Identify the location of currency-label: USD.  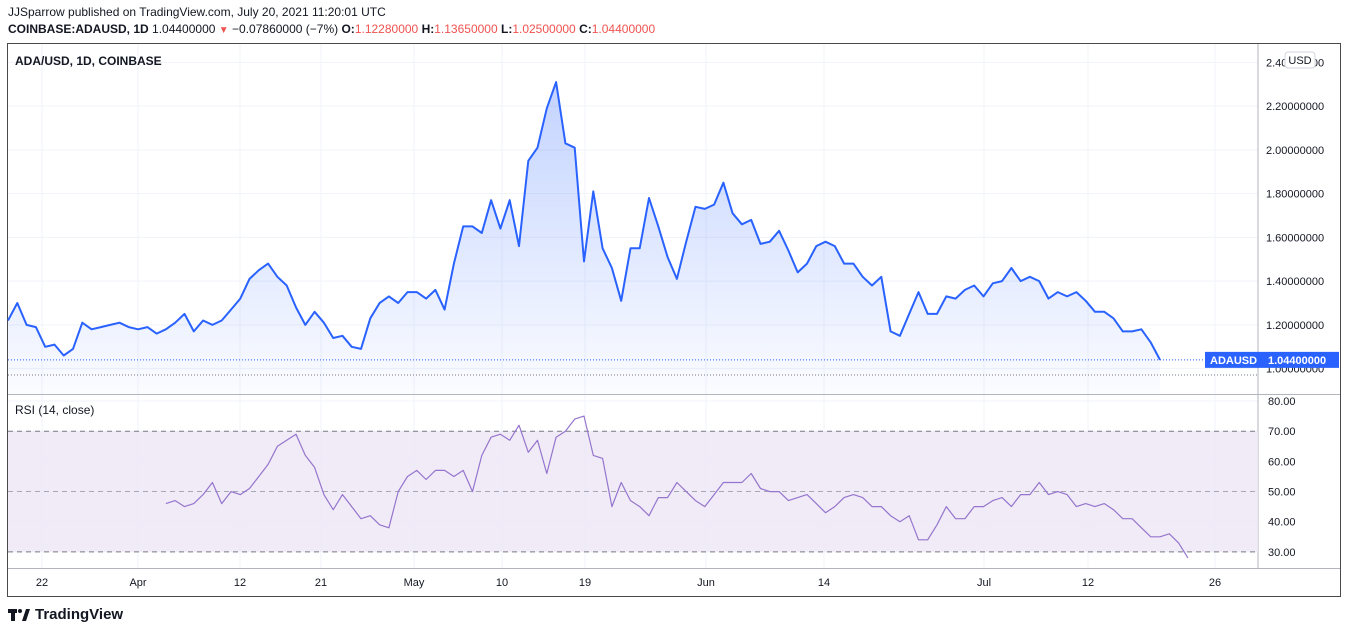
(1299, 61).